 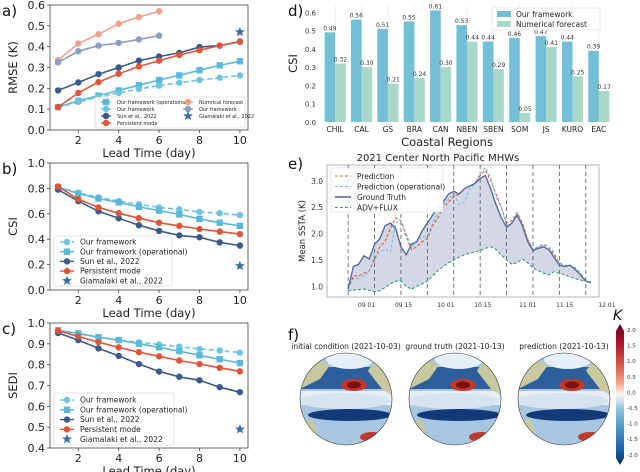 What do you see at coordinates (499, 65) in the screenshot?
I see `bar-value-label: 0.29` at bounding box center [499, 65].